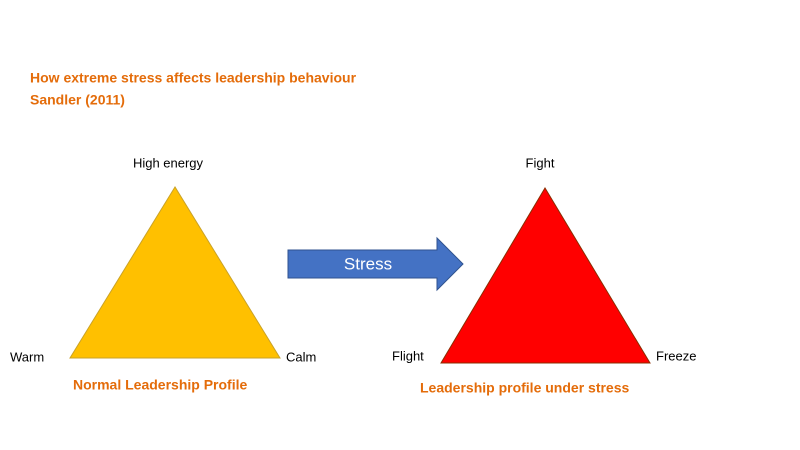 This screenshot has height=450, width=800. Describe the element at coordinates (27, 356) in the screenshot. I see `vertex-label: Warm` at that location.